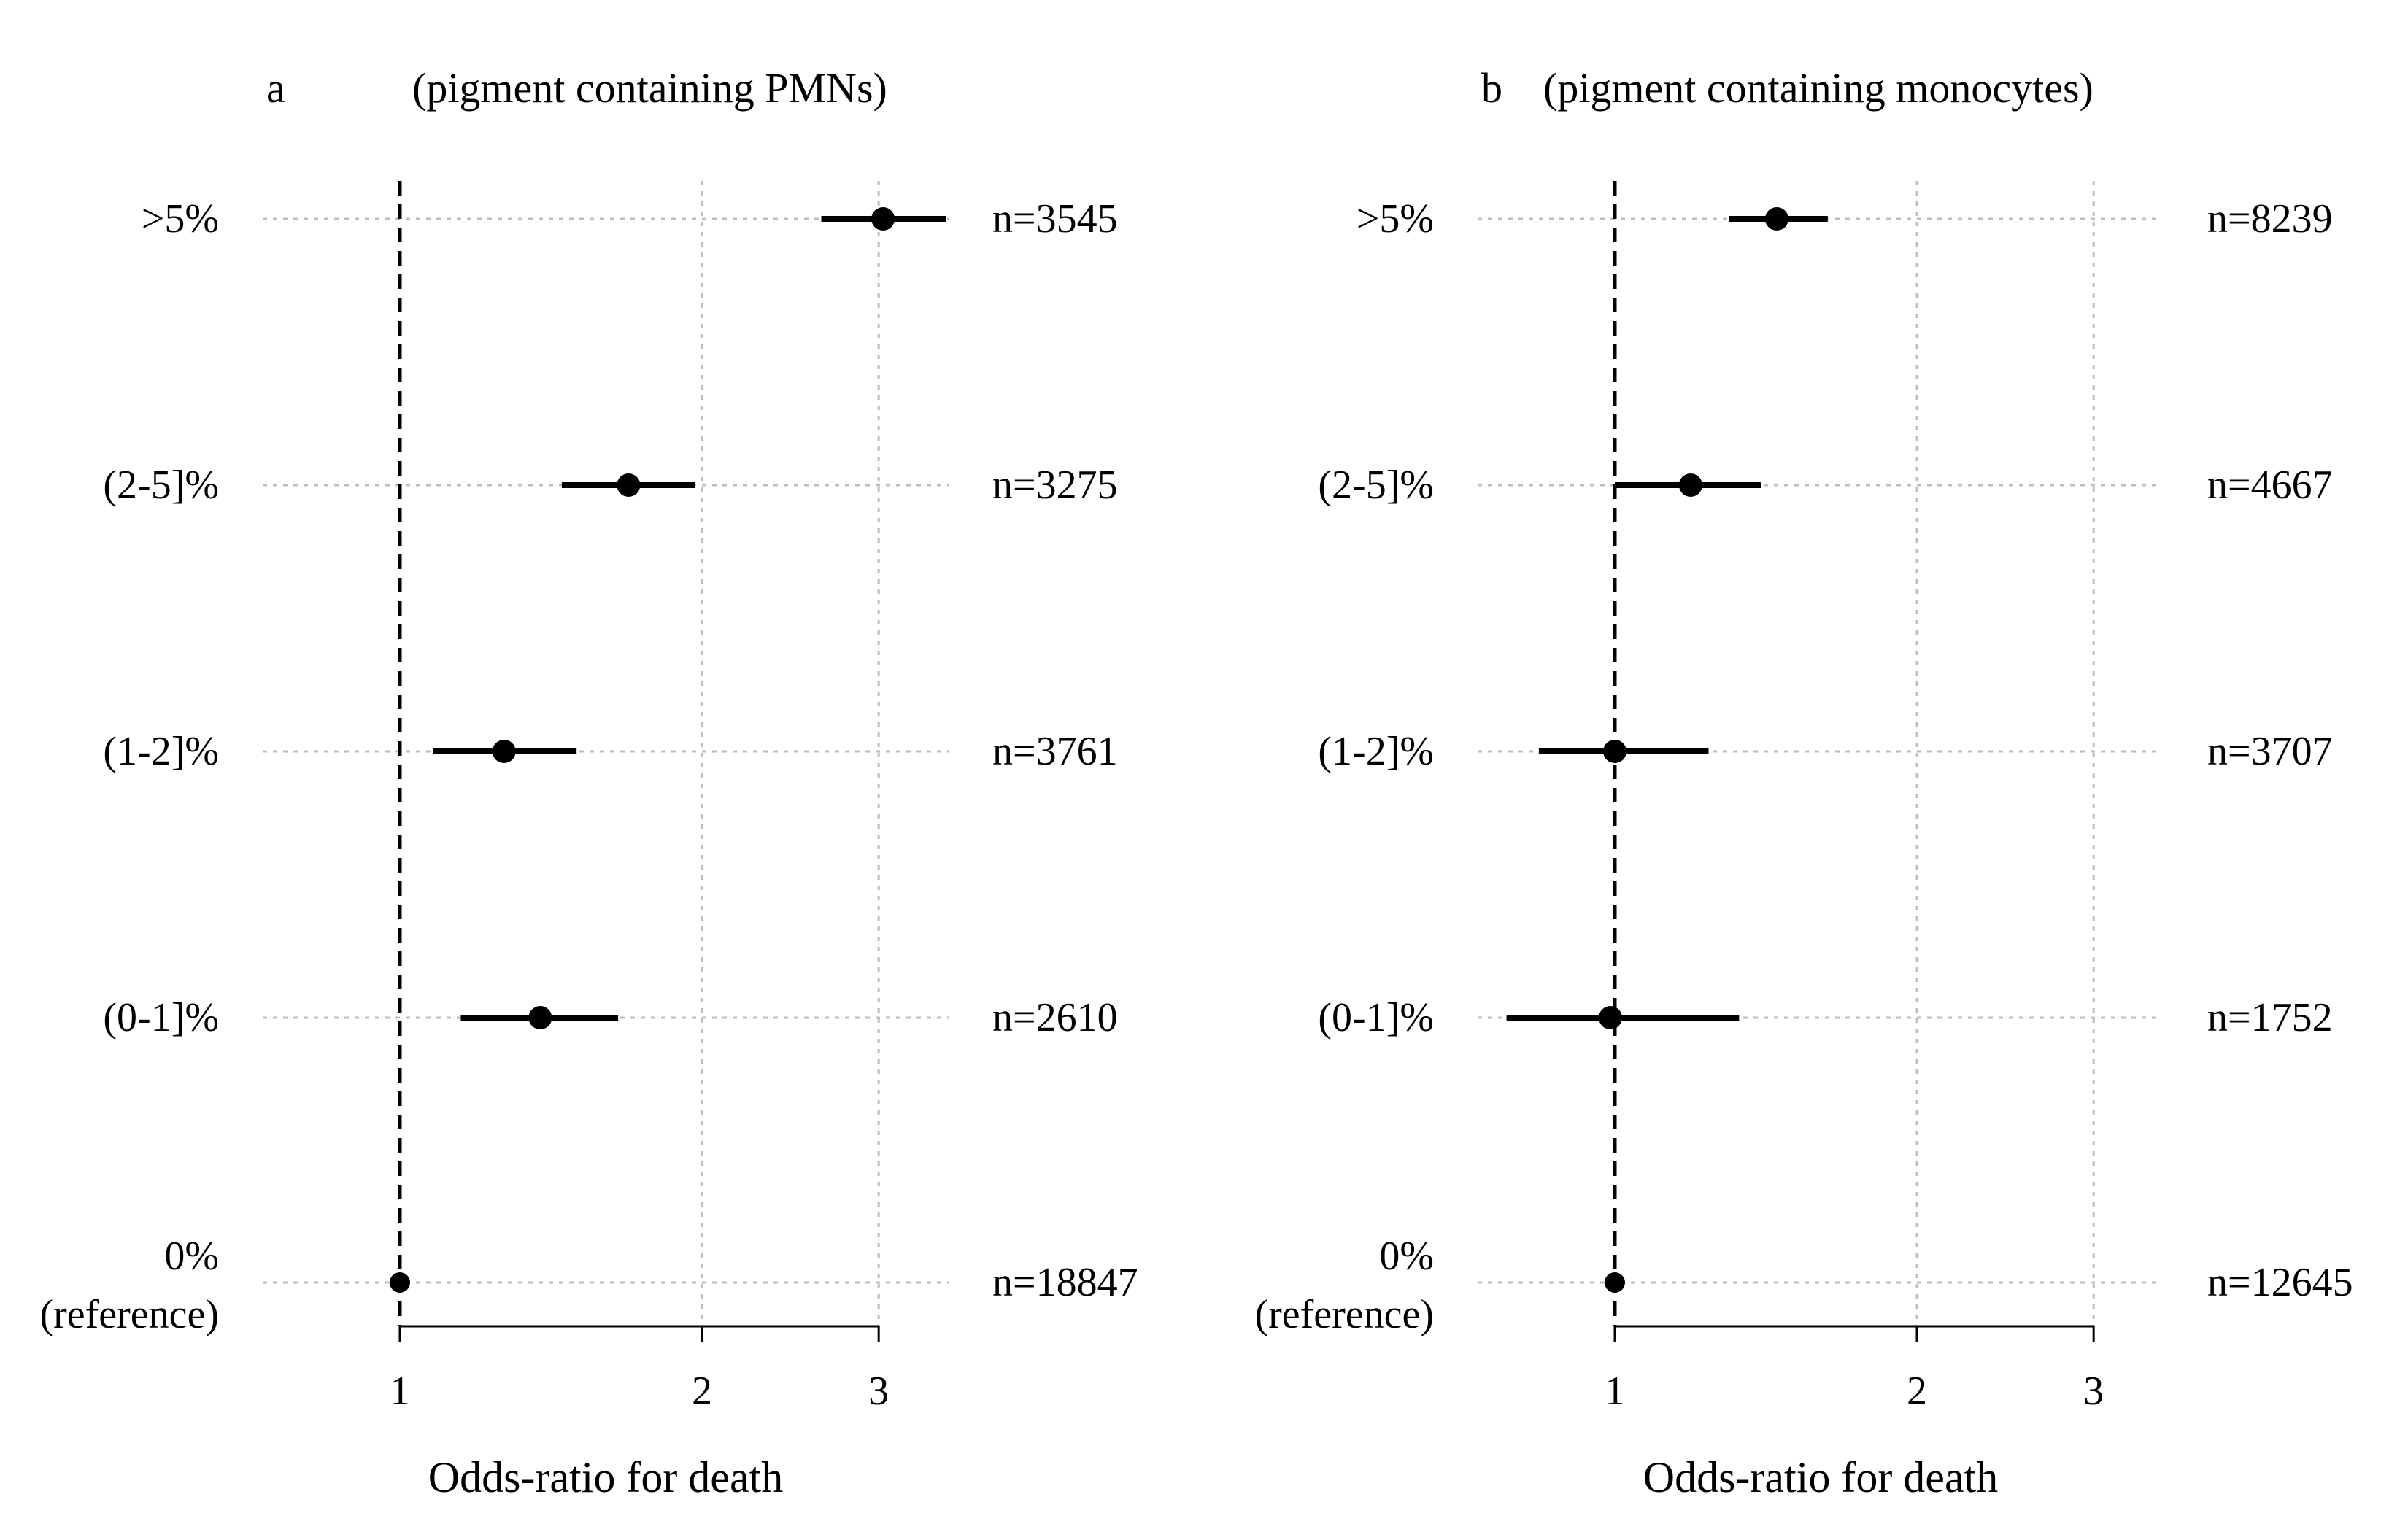 The width and height of the screenshot is (2408, 1532). What do you see at coordinates (1055, 751) in the screenshot?
I see `sample-size-label: n=3761` at bounding box center [1055, 751].